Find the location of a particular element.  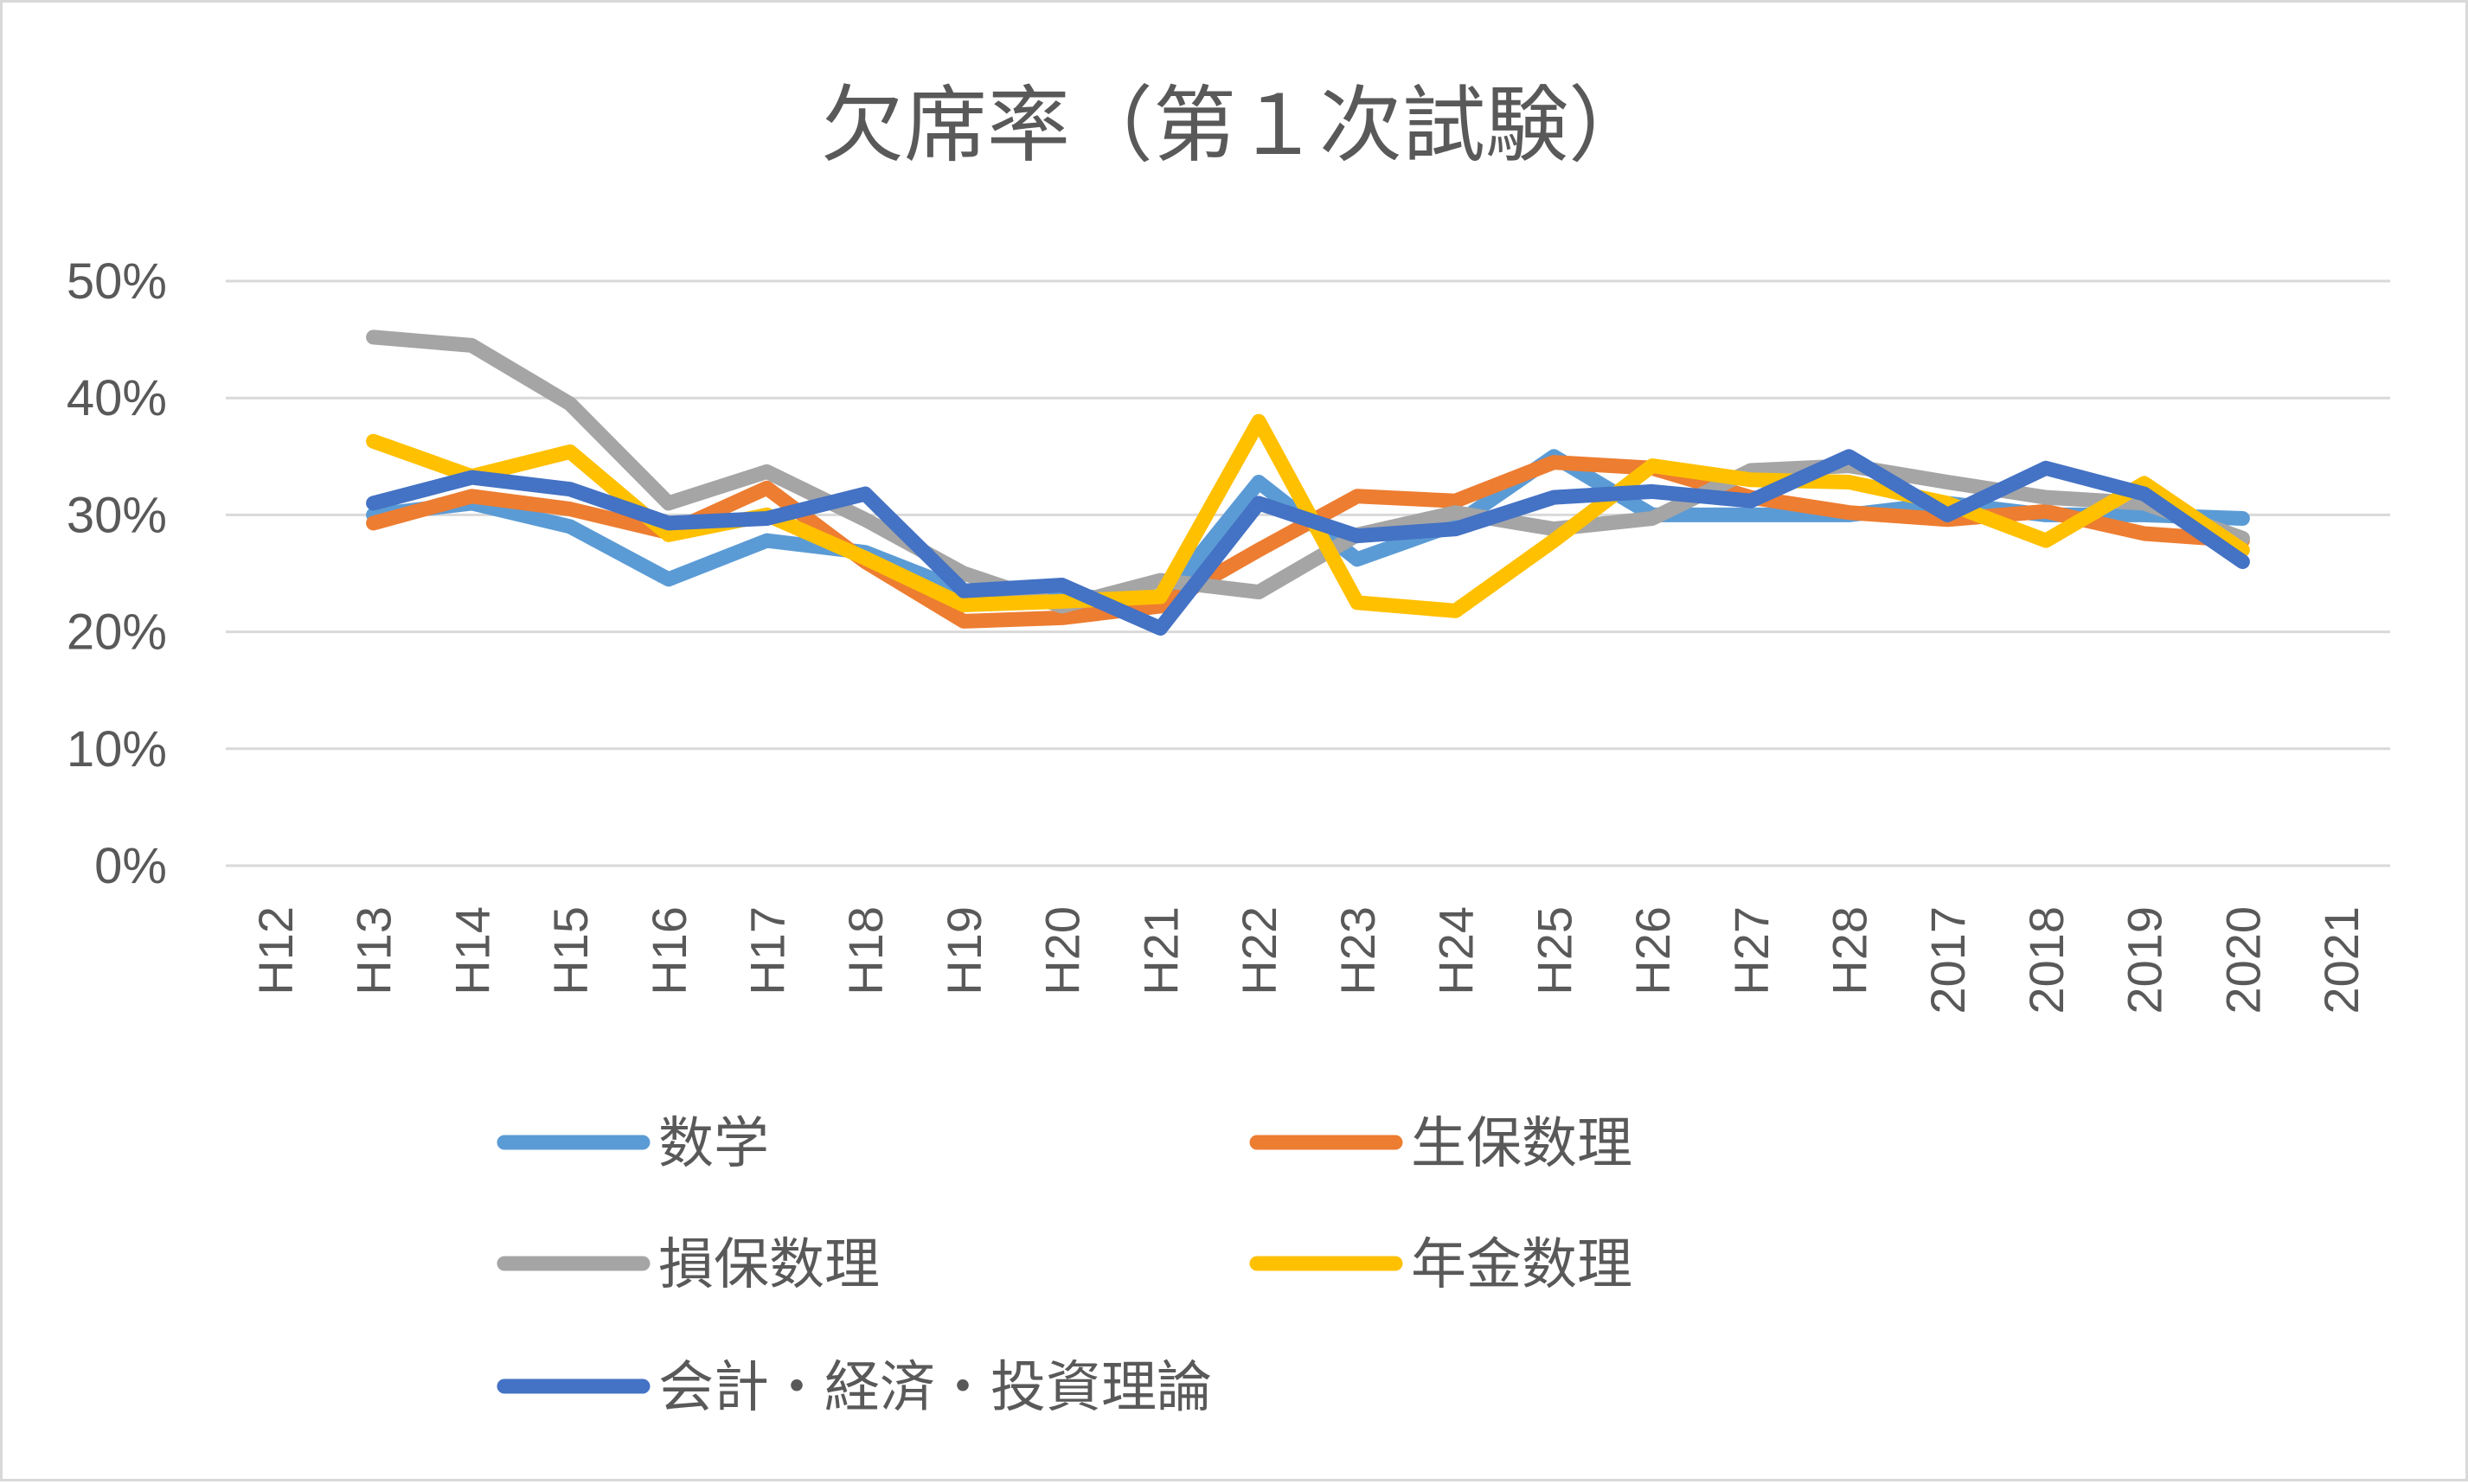

x-tick-label: H14 is located at coordinates (472, 951).